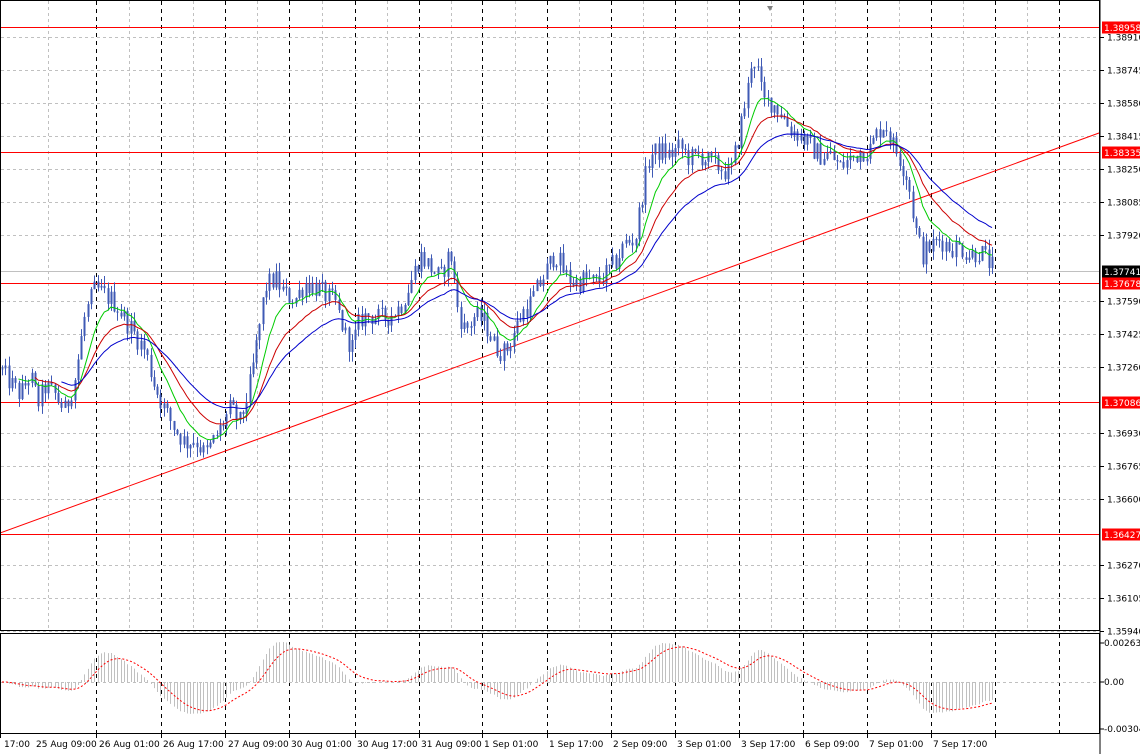  I want to click on time-tick-label: 3 Sep 17:00, so click(768, 745).